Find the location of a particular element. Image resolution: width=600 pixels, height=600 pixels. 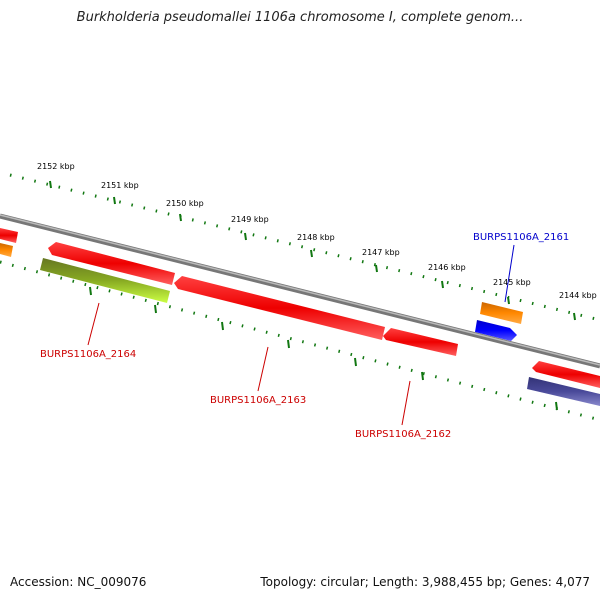

gene-label-2161: BURPS1106A_2161 is located at coordinates (521, 237).